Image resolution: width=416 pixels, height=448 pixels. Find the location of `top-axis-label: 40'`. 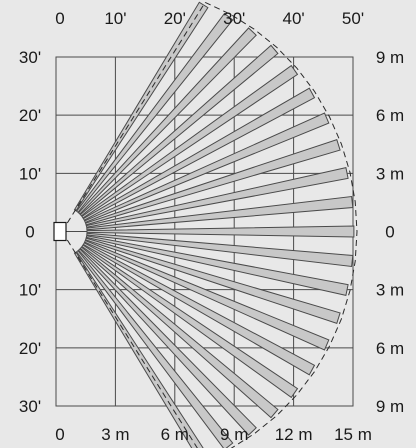

top-axis-label: 40' is located at coordinates (294, 18).